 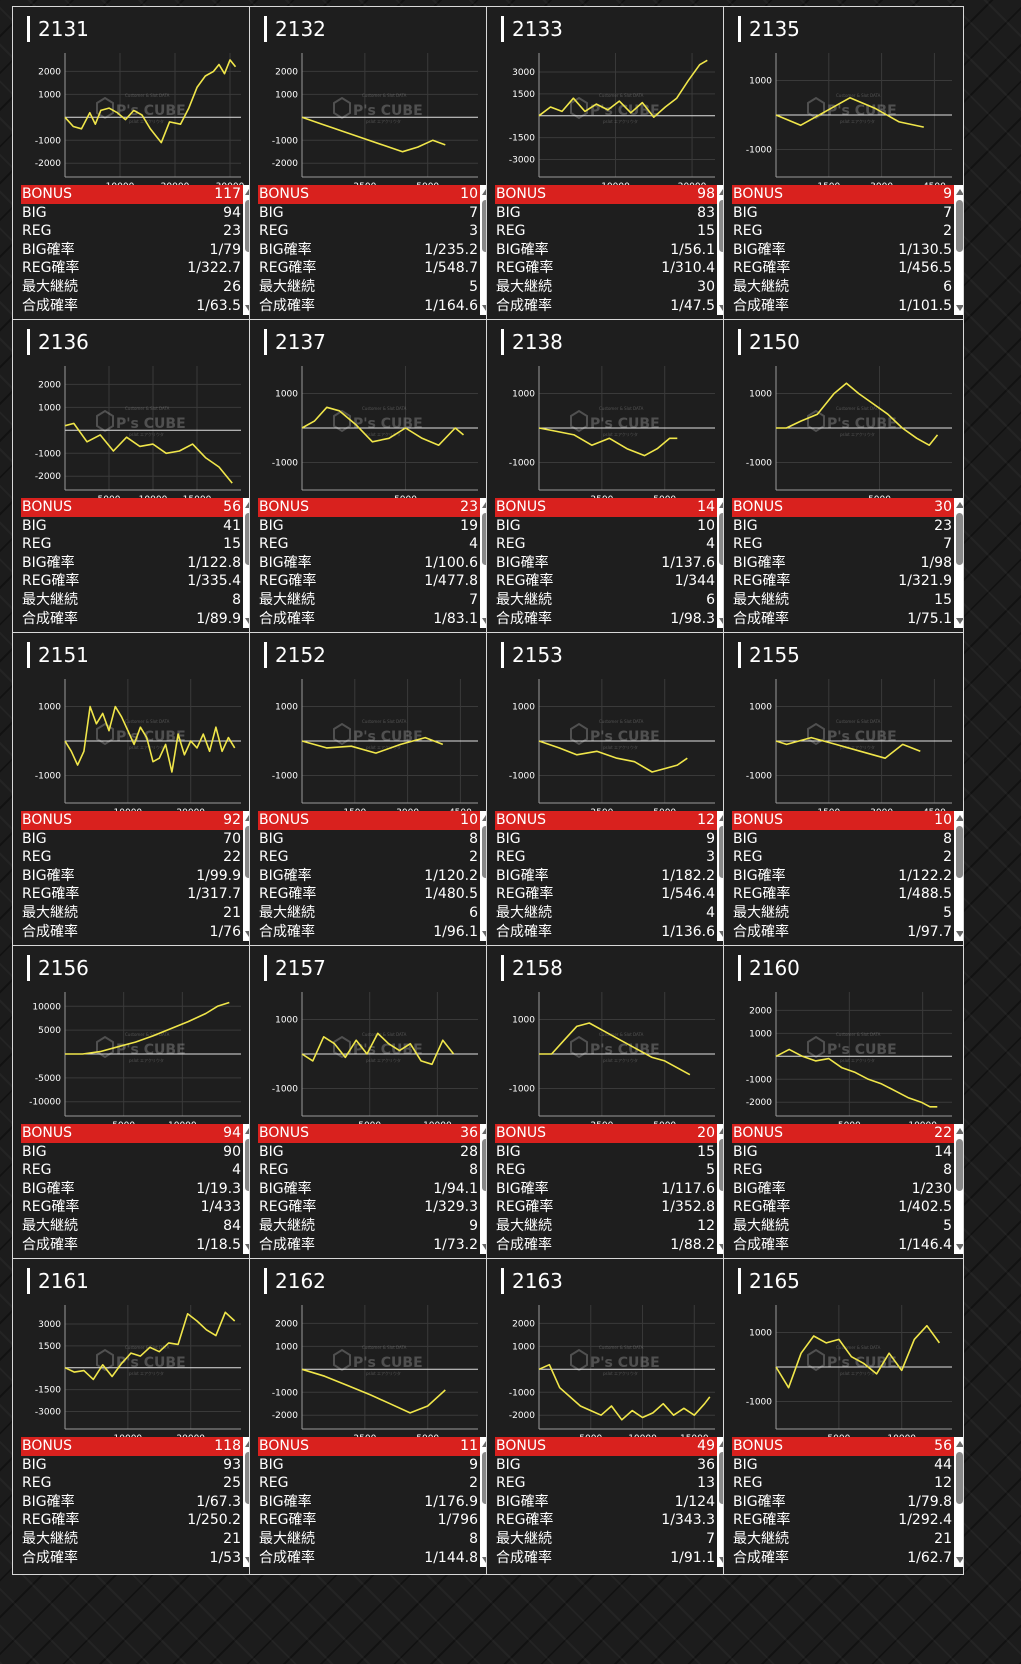 What do you see at coordinates (532, 1281) in the screenshot?
I see `machine-number: 2163` at bounding box center [532, 1281].